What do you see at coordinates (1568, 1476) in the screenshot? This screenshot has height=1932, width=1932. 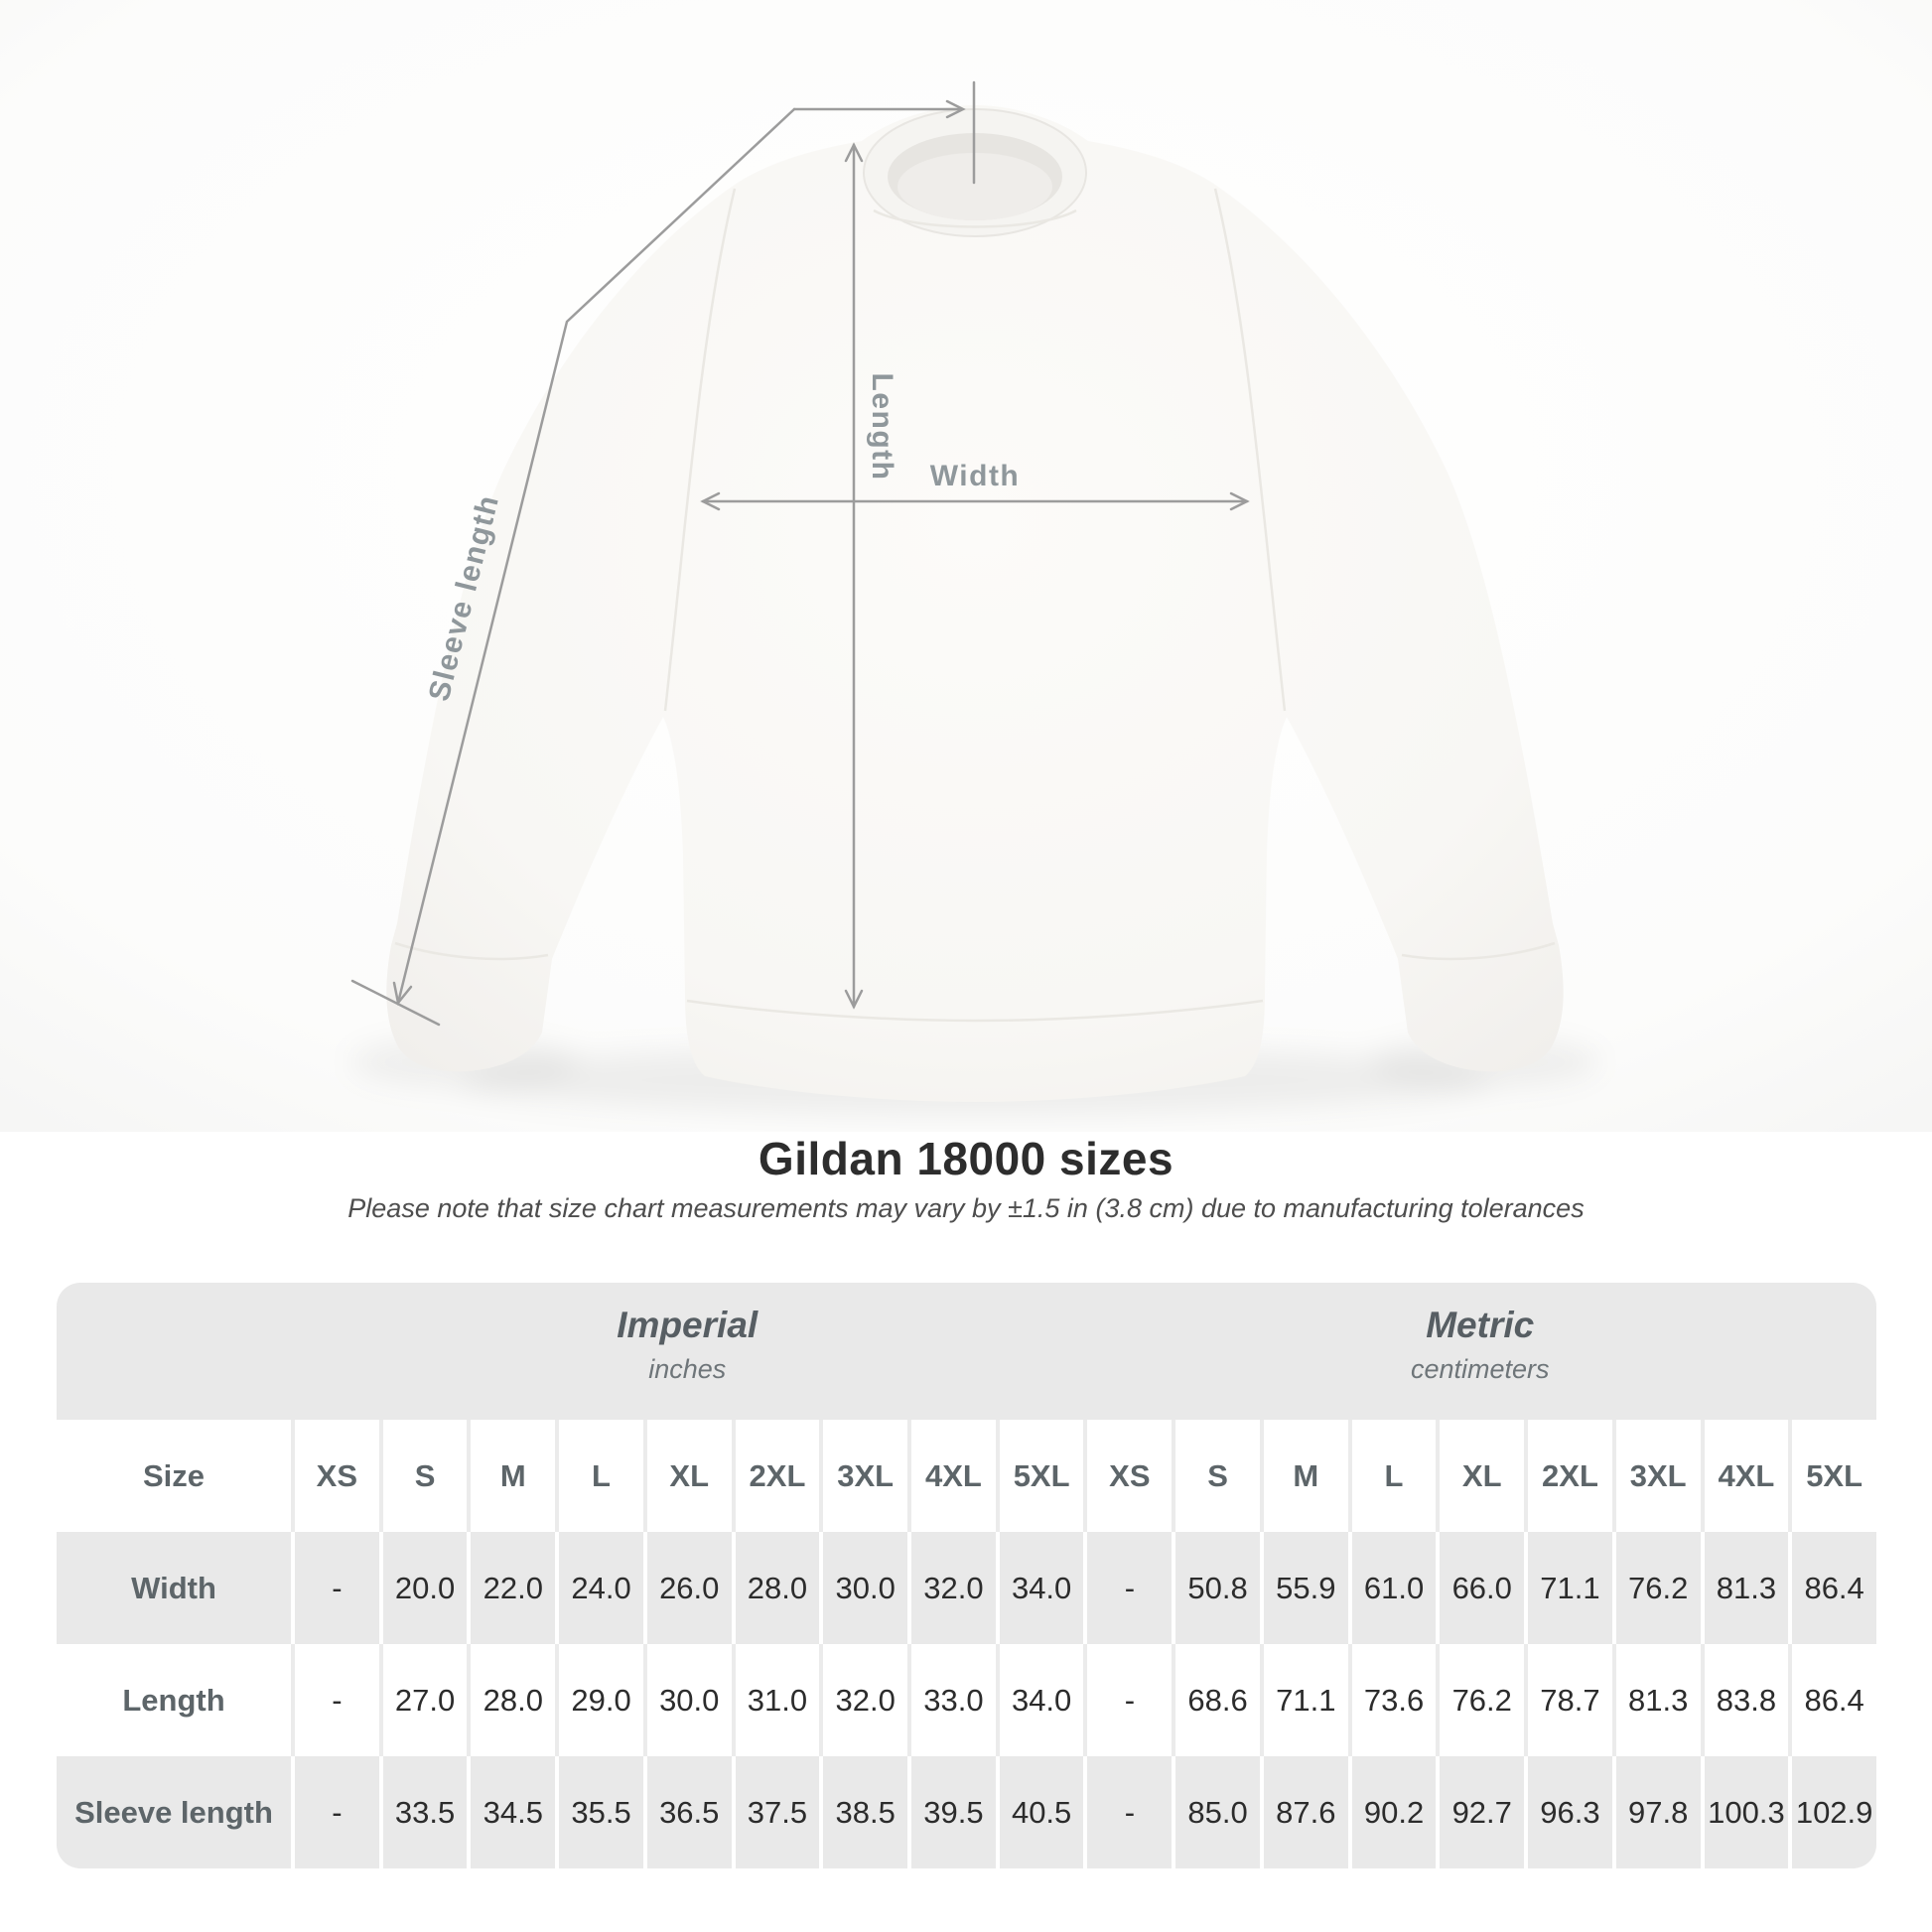 I see `size-column-metric-2xl: 2XL` at bounding box center [1568, 1476].